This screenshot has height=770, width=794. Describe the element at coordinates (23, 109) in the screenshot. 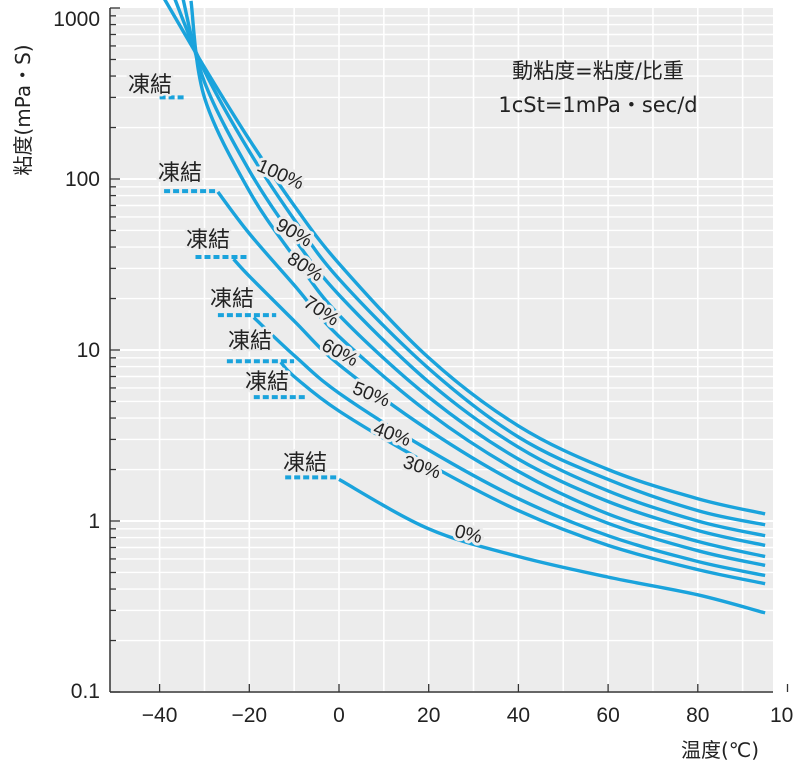

I see `y-axis-title: 粘度(mPa・S)` at that location.